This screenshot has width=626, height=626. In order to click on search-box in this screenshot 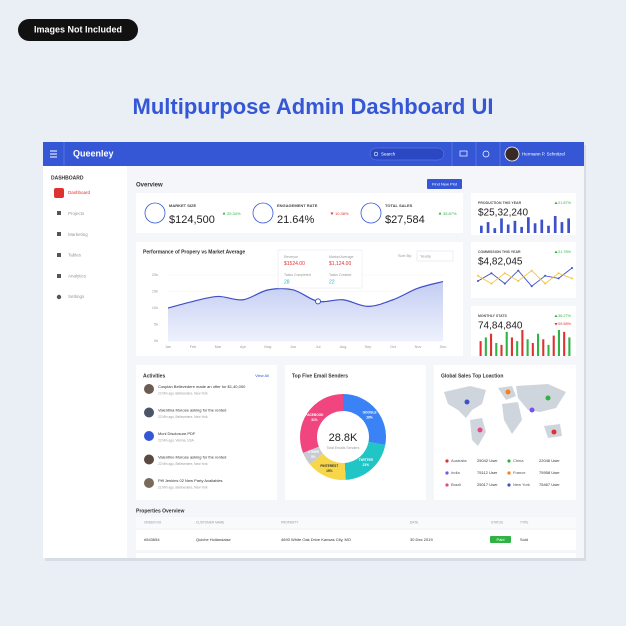, I will do `click(407, 154)`.